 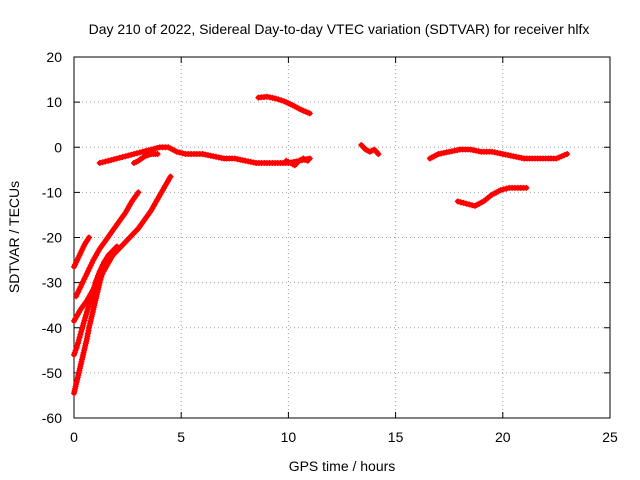 I want to click on y-tick-label: 10, so click(x=54, y=102).